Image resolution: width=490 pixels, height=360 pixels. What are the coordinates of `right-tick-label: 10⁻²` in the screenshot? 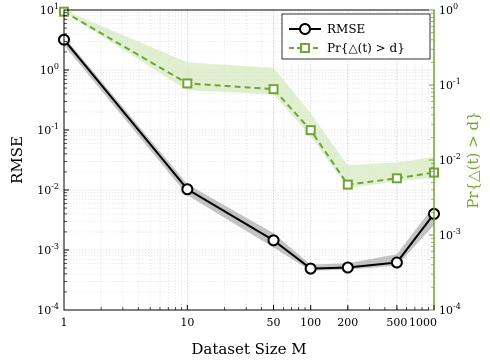 It's located at (450, 159).